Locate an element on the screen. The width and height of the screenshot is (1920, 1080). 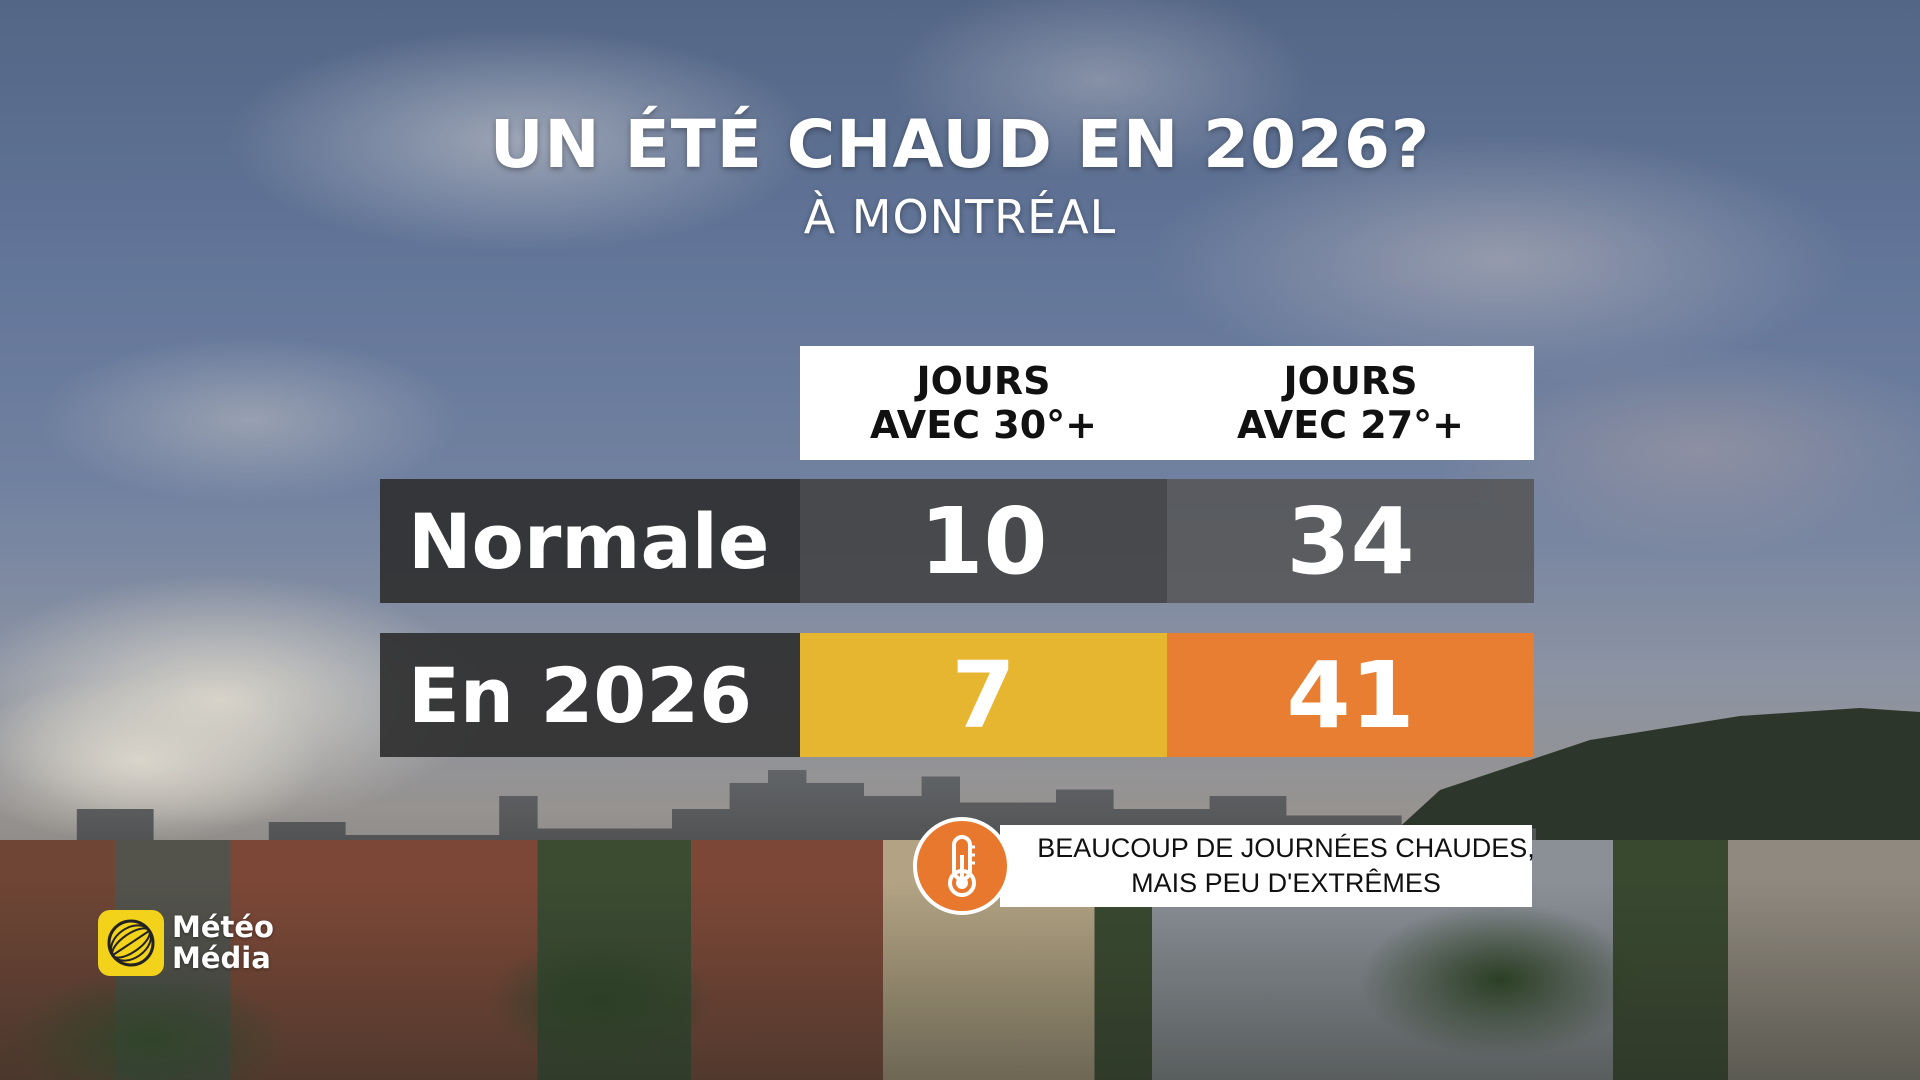
thermometer-icon is located at coordinates (962, 866).